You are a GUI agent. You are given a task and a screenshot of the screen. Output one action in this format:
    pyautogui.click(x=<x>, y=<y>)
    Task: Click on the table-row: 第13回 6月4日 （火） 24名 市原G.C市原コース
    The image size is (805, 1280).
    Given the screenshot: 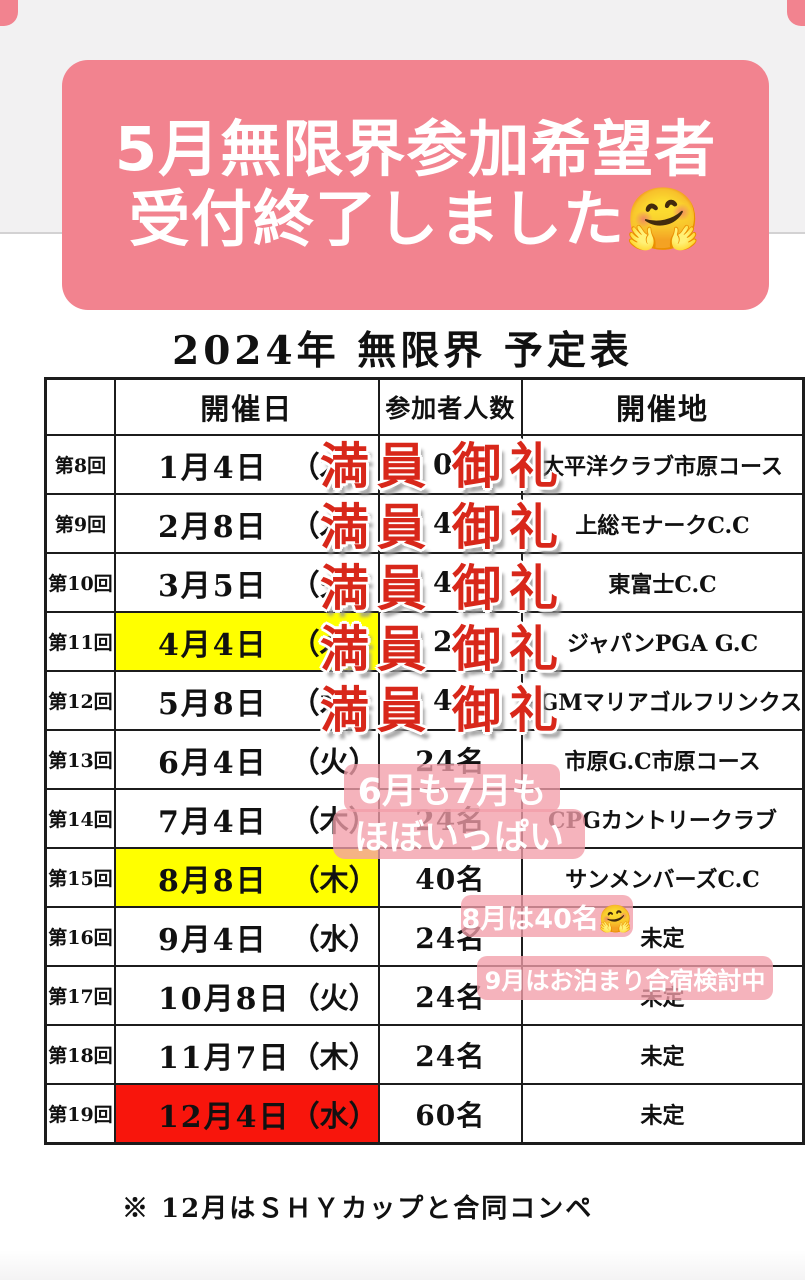 What is the action you would take?
    pyautogui.click(x=424, y=759)
    